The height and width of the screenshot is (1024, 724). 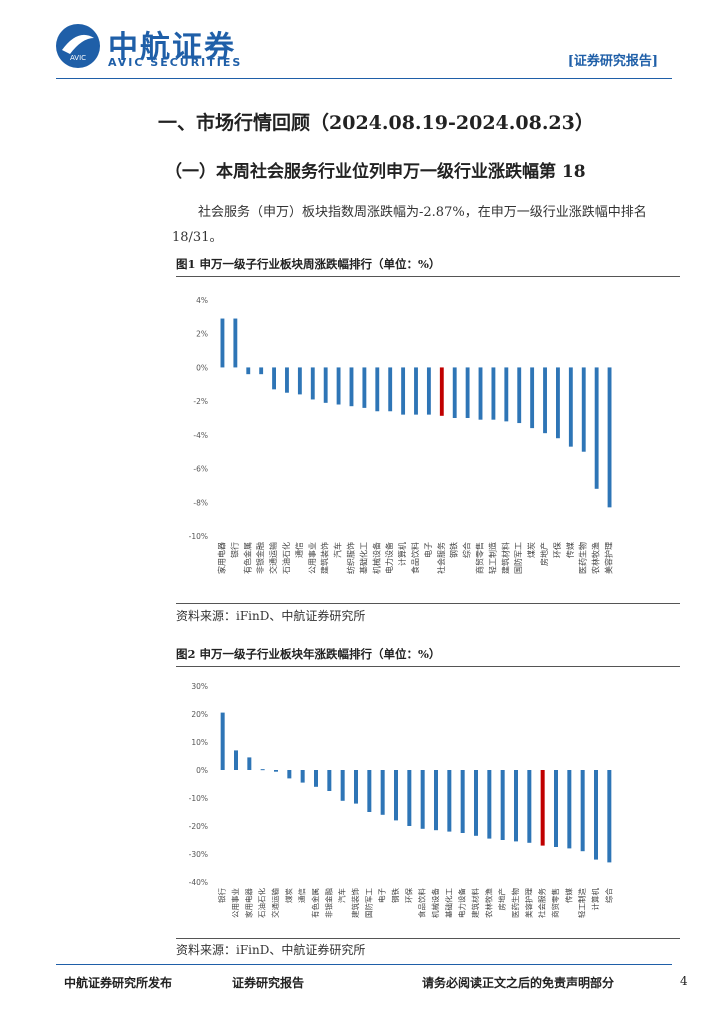 I want to click on bar-煤炭, so click(x=532, y=398).